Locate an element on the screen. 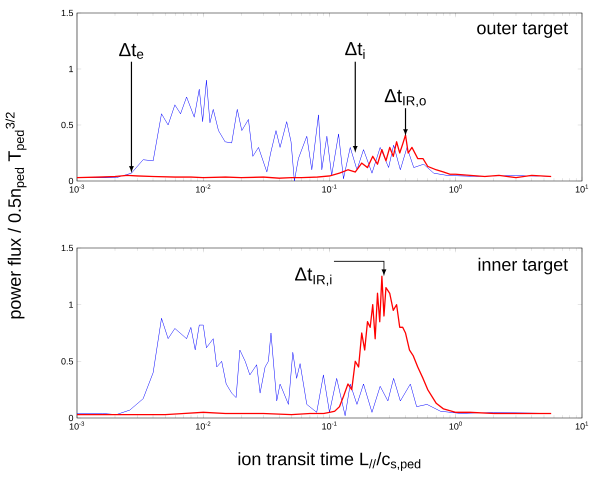  annotation: Δt$_{IR,i}$ is located at coordinates (313, 277).